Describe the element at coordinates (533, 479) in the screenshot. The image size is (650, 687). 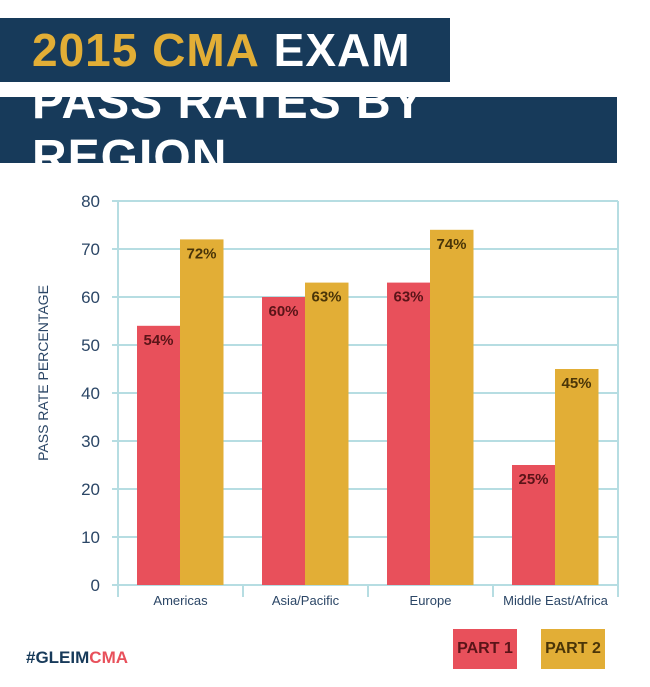
I see `data-label: 25%` at that location.